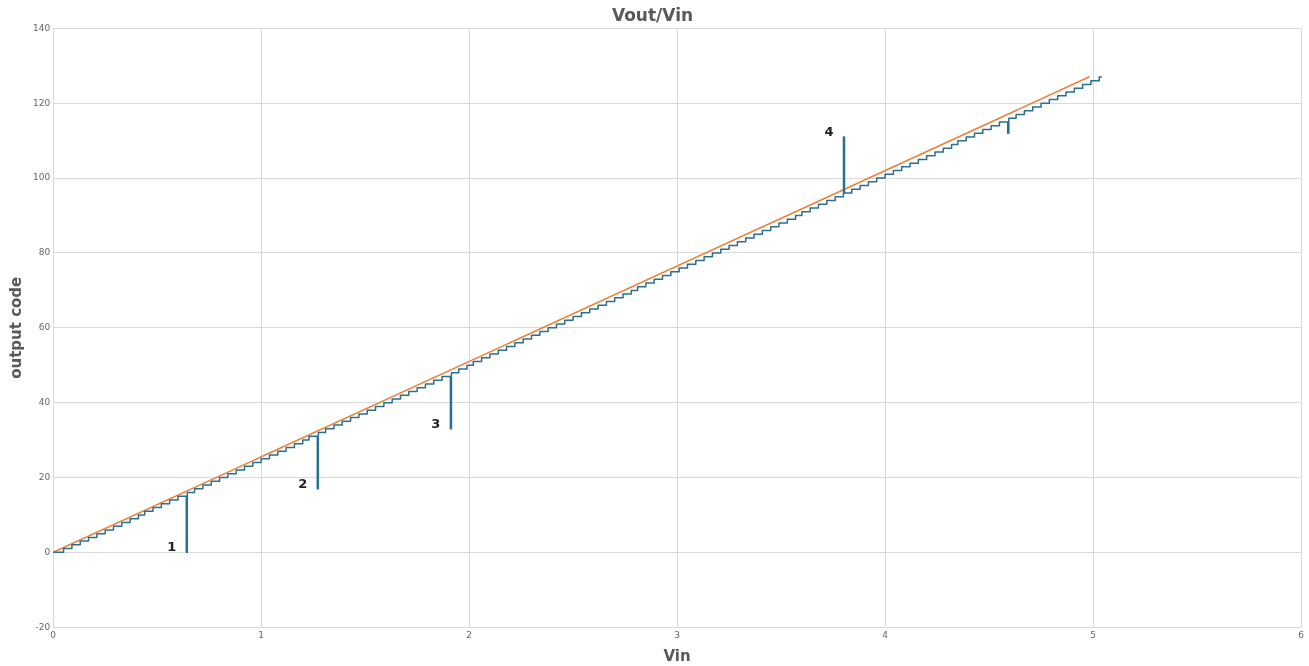 Image resolution: width=1309 pixels, height=666 pixels. I want to click on y-axis-title: output code, so click(15, 327).